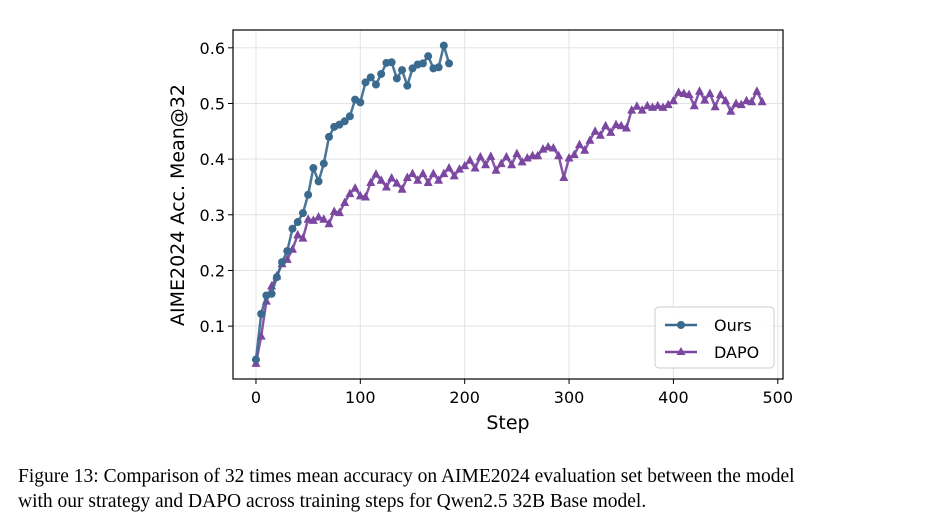 The width and height of the screenshot is (947, 522). I want to click on series-line-ours, so click(352, 202).